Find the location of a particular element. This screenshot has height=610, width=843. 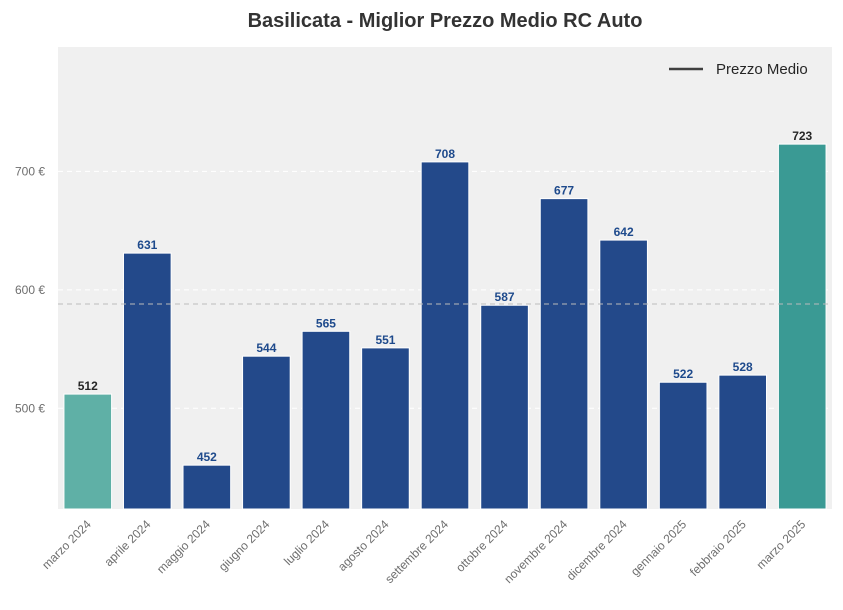

x-tick-label: maggio 2024 is located at coordinates (183, 546).